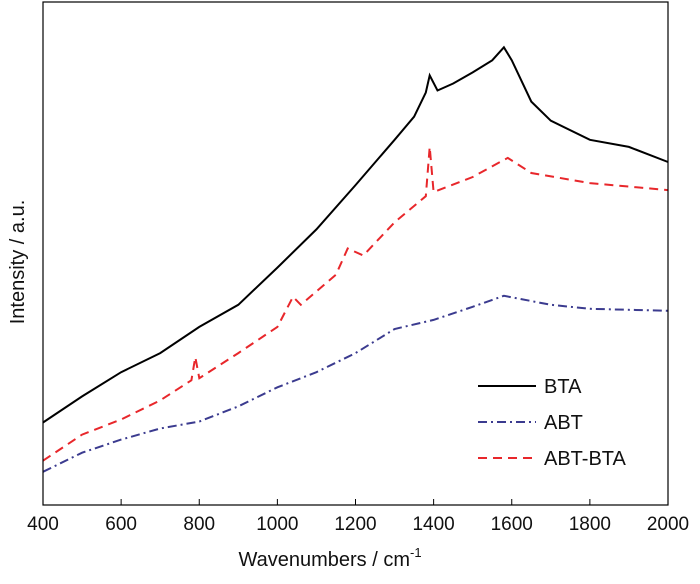 The height and width of the screenshot is (584, 700). Describe the element at coordinates (18, 262) in the screenshot. I see `y-axis-label: Intensity / a.u.` at that location.